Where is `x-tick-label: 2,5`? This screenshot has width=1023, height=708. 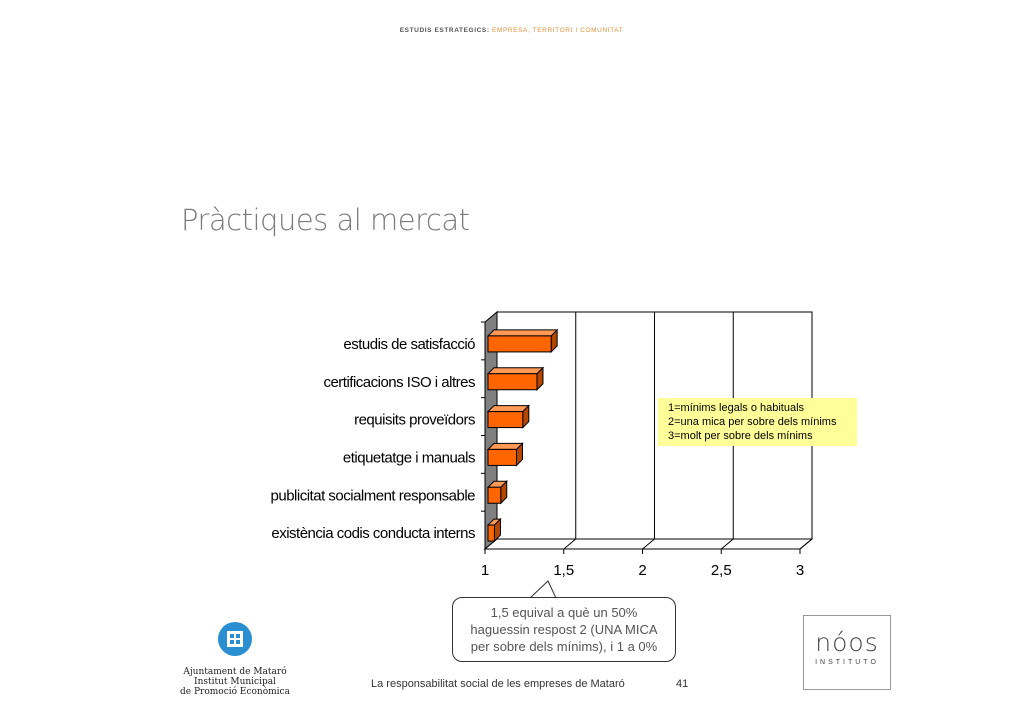
x-tick-label: 2,5 is located at coordinates (721, 570).